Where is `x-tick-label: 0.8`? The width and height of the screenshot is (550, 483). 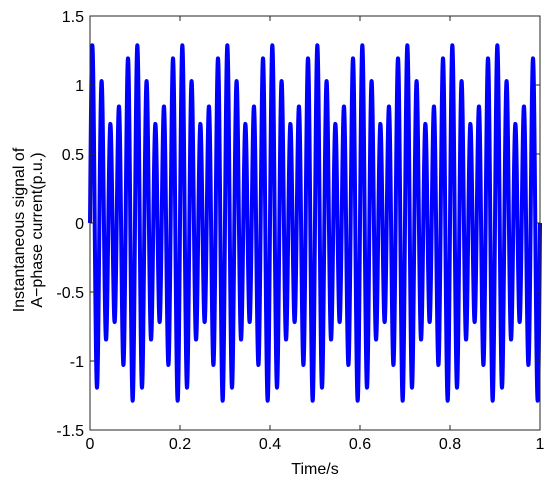
x-tick-label: 0.8 is located at coordinates (450, 444).